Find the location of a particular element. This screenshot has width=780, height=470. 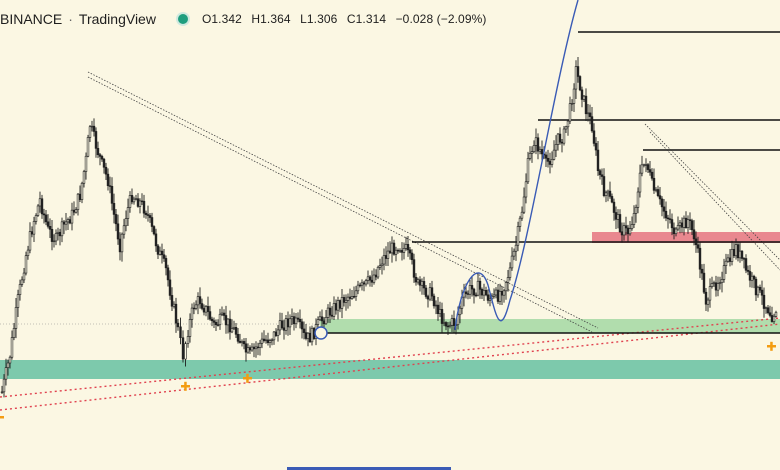

symbol-exchange: BINANCE is located at coordinates (31, 19).